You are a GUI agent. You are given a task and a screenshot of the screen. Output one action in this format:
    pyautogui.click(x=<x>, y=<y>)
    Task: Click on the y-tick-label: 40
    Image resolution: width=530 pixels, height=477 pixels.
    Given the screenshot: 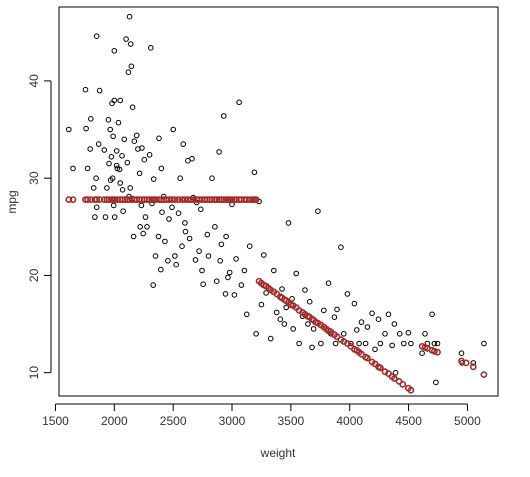 What is the action you would take?
    pyautogui.click(x=34, y=81)
    